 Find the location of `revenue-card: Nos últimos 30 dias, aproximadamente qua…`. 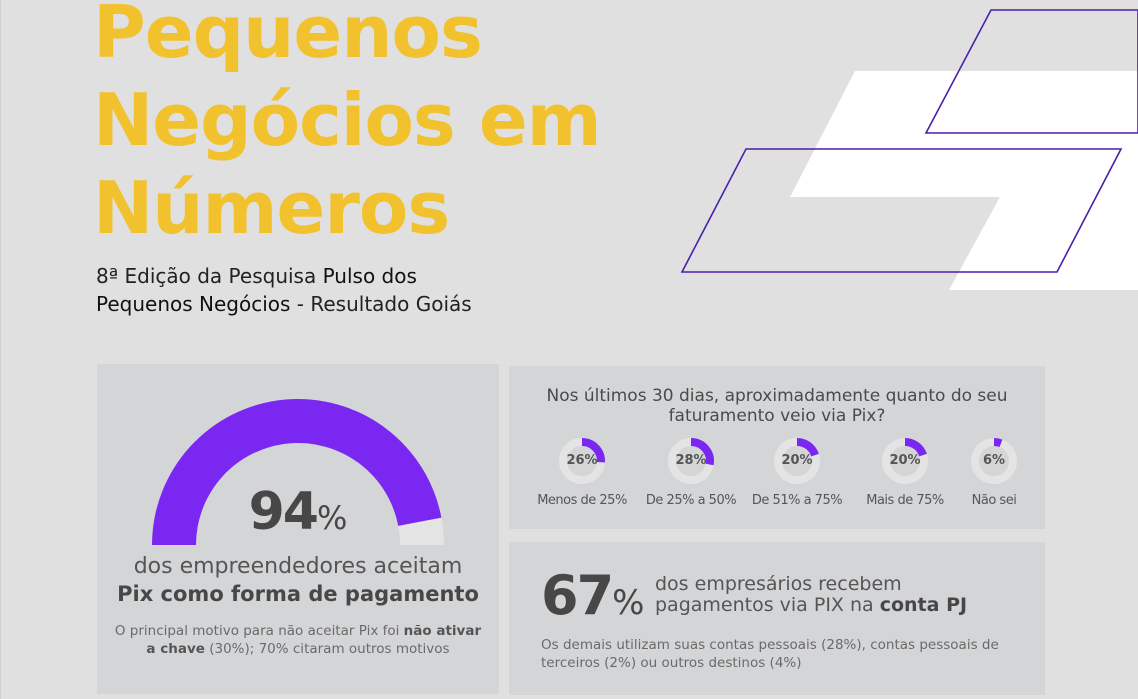

revenue-card: Nos últimos 30 dias, aproximadamente qua… is located at coordinates (777, 447).